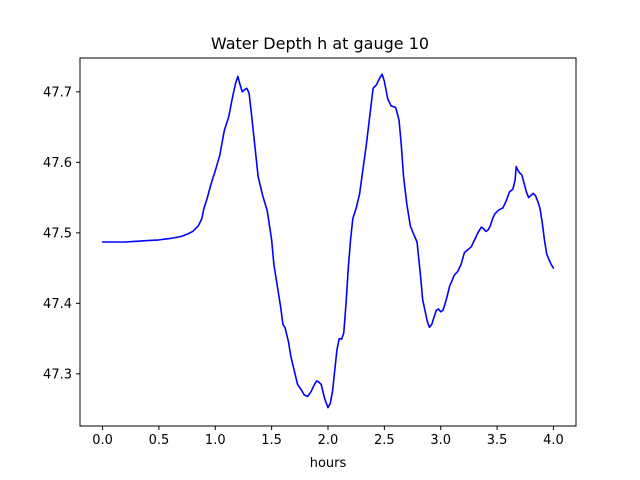 The height and width of the screenshot is (480, 640). I want to click on x-tick-label: 2.5, so click(384, 440).